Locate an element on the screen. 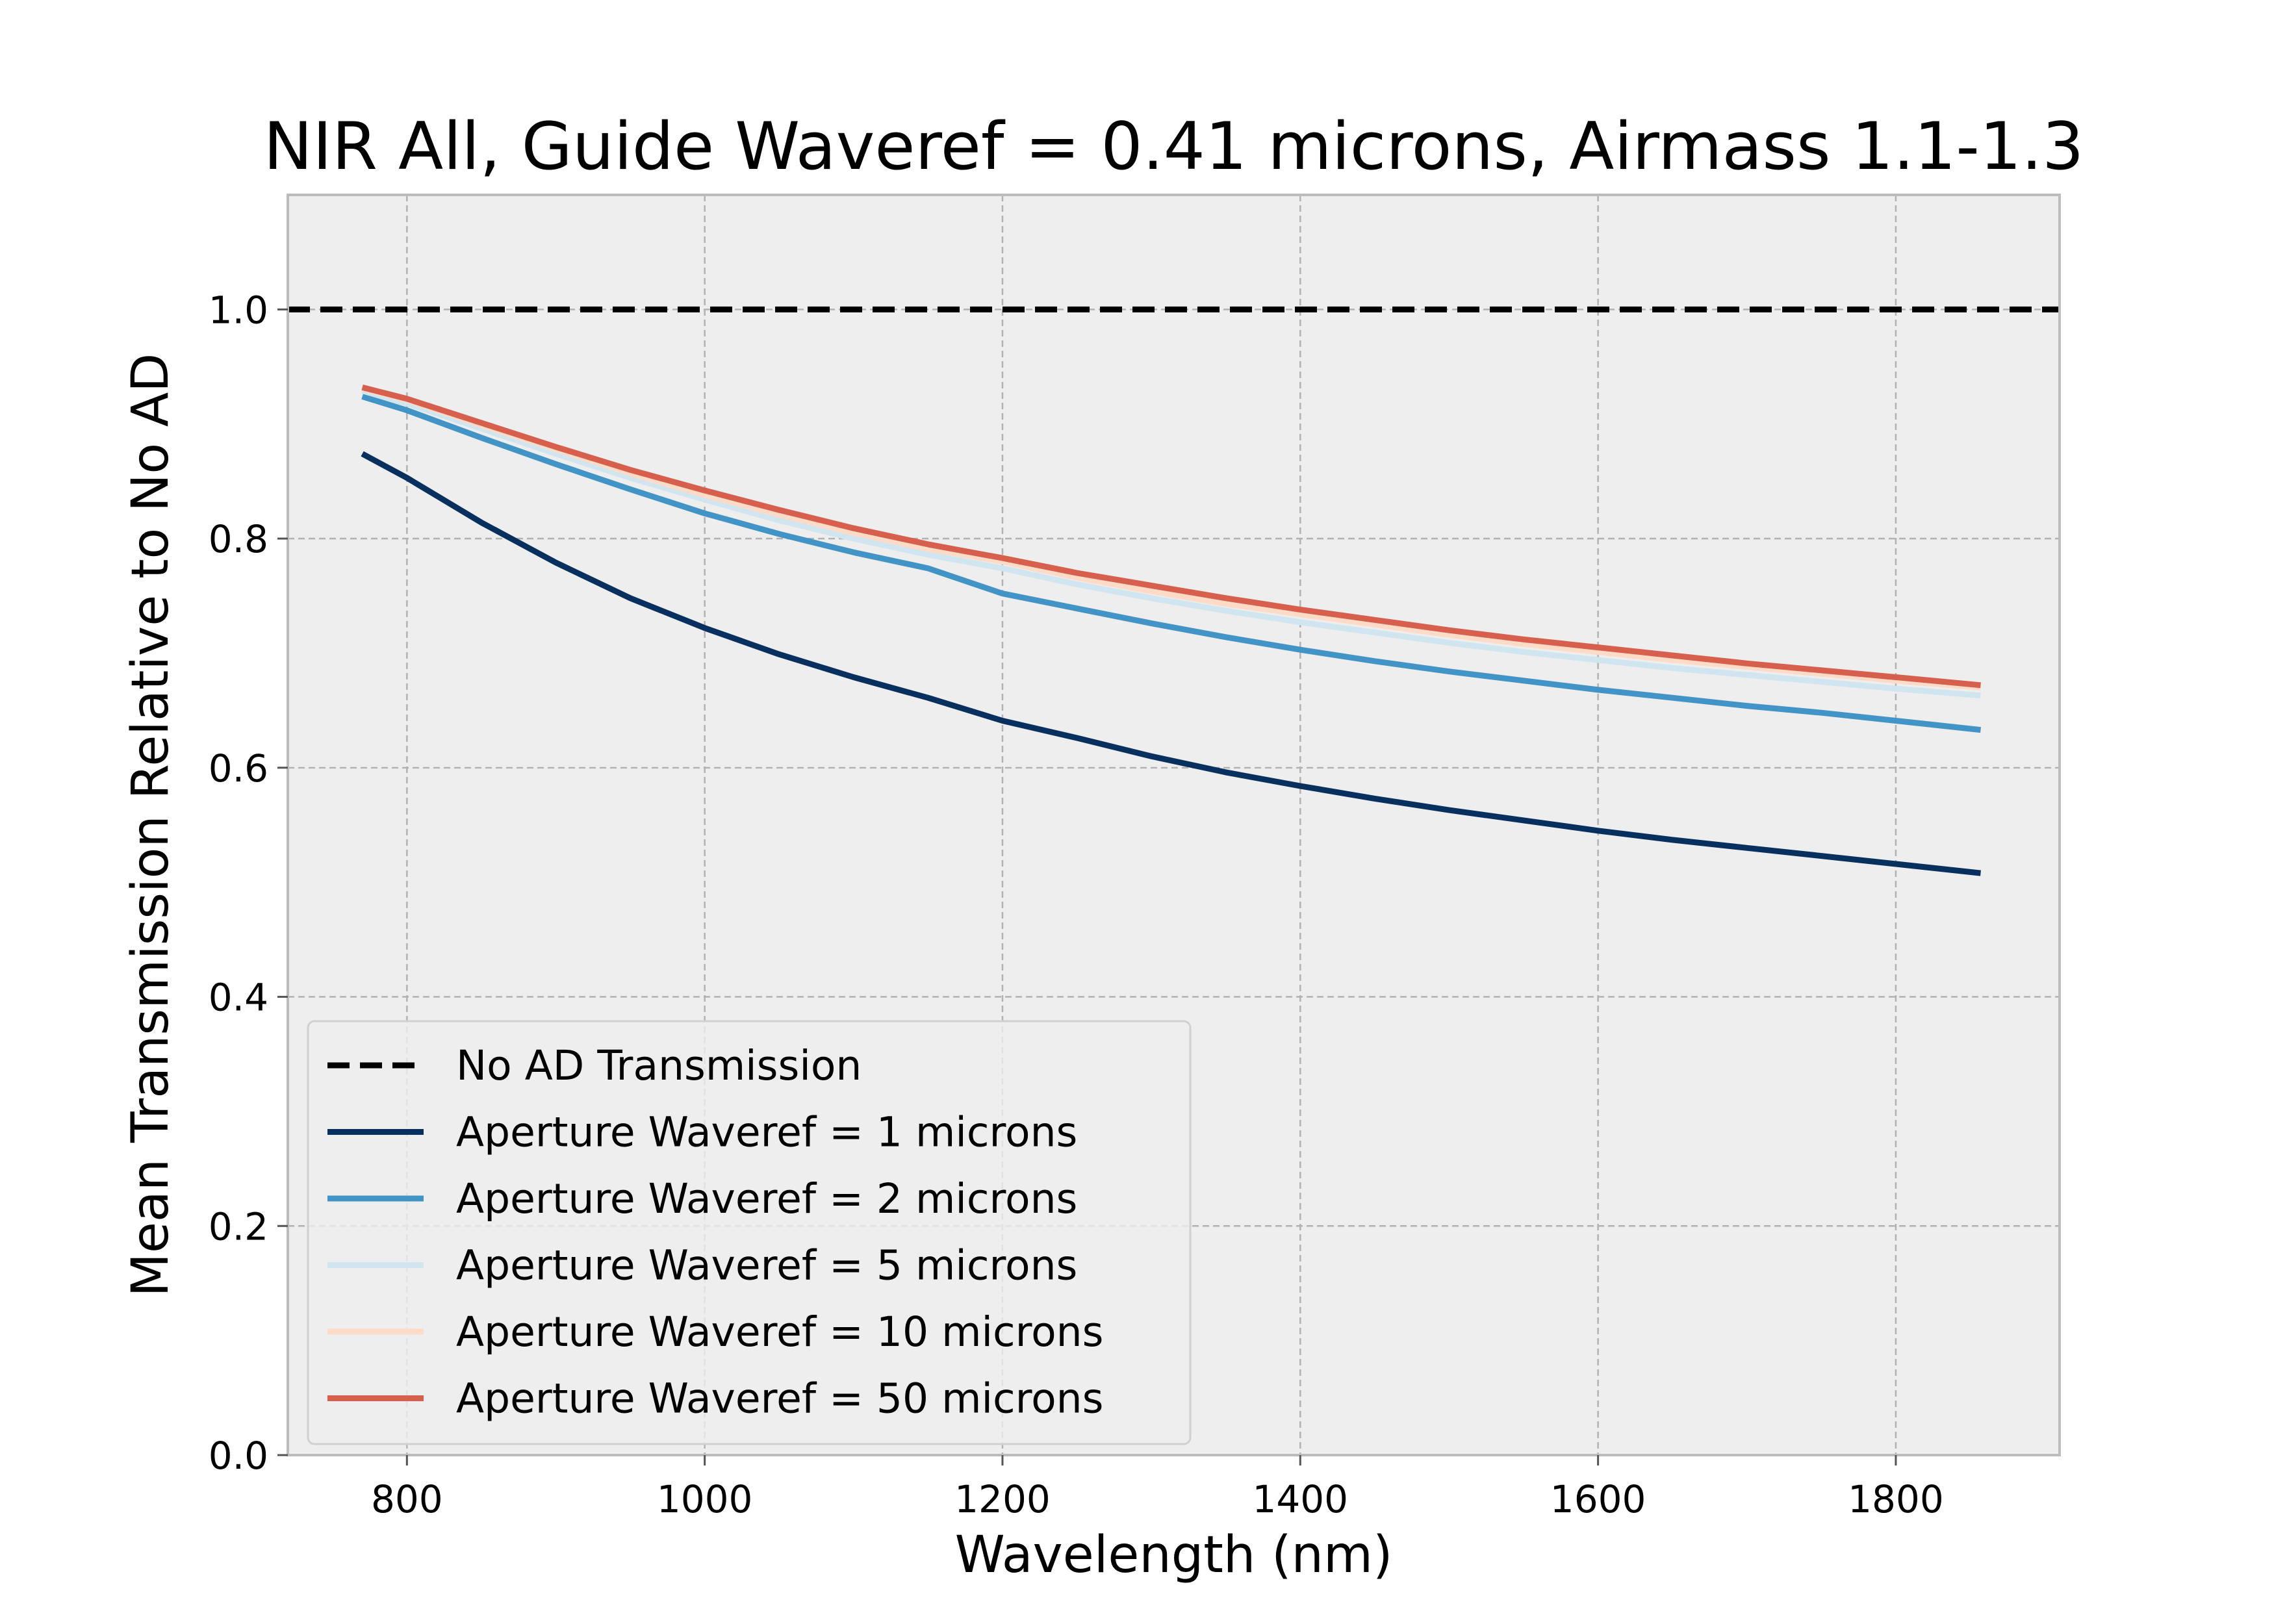 The height and width of the screenshot is (1624, 2274). x-tick-label: 1200 is located at coordinates (1002, 1499).